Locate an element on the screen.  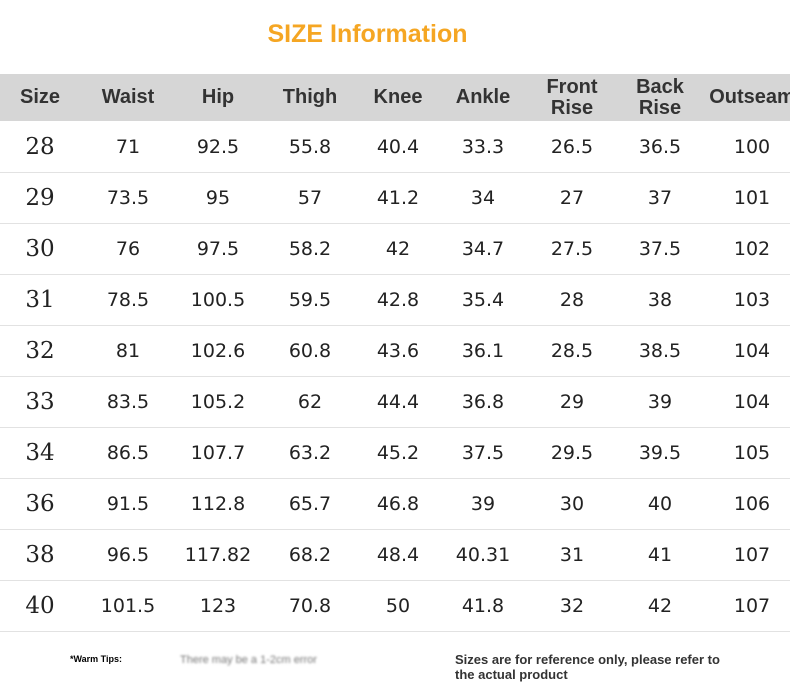
cell: 117.82 is located at coordinates (218, 554).